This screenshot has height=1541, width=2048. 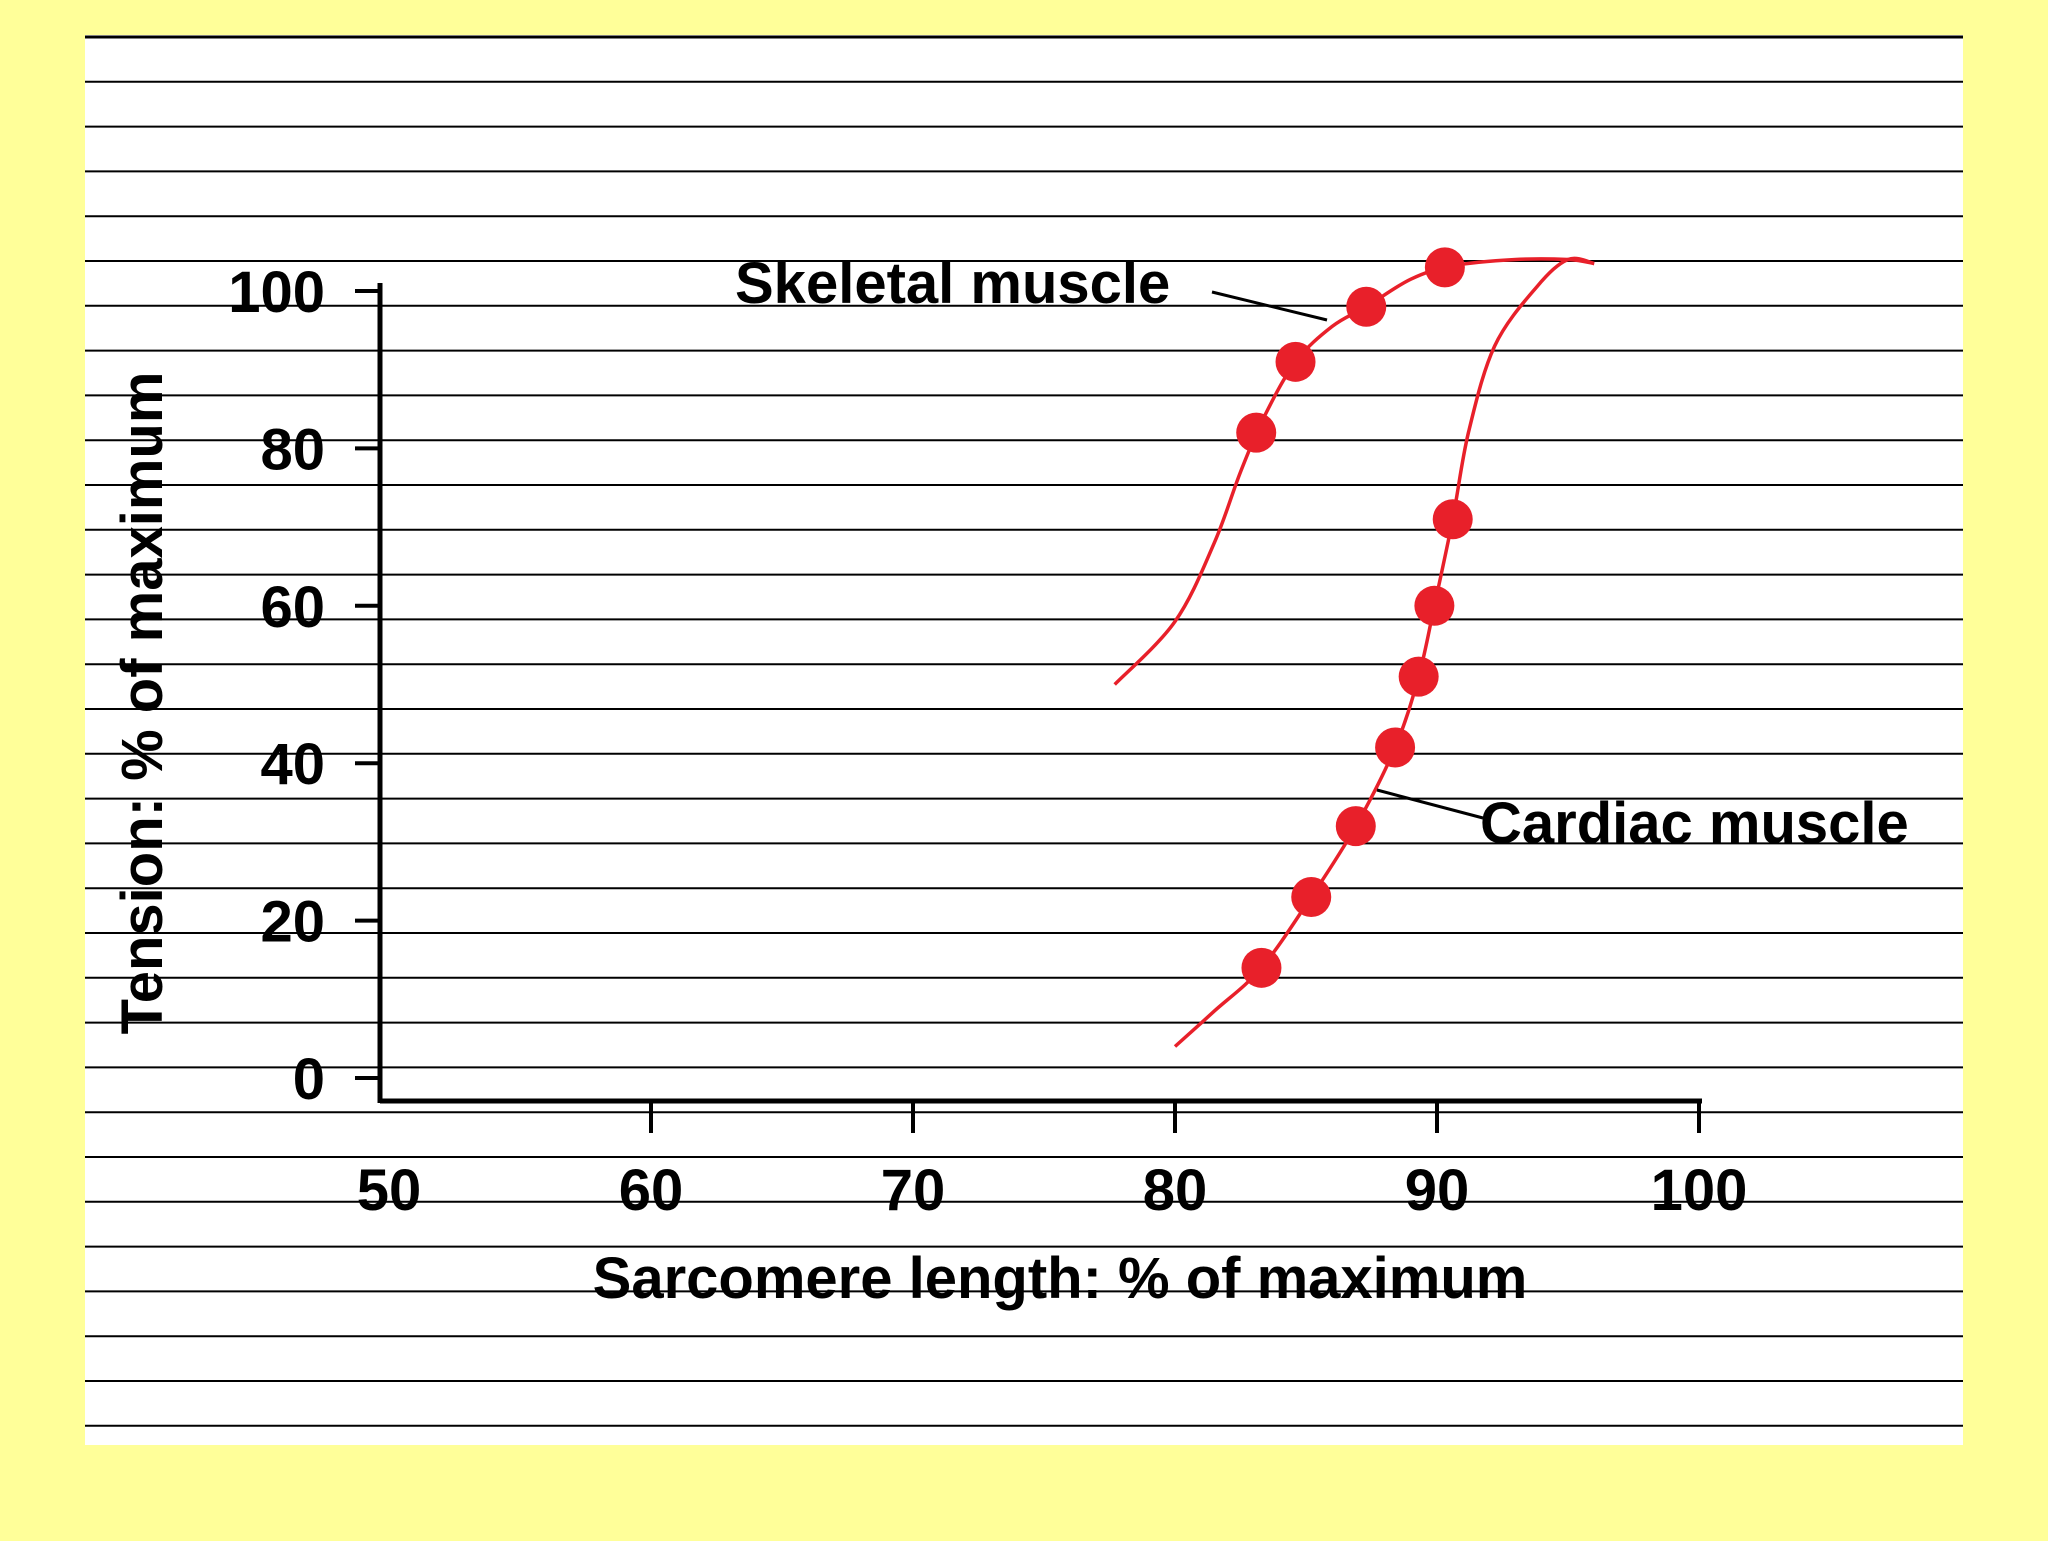 What do you see at coordinates (1430, 804) in the screenshot?
I see `cardiac-leader-line` at bounding box center [1430, 804].